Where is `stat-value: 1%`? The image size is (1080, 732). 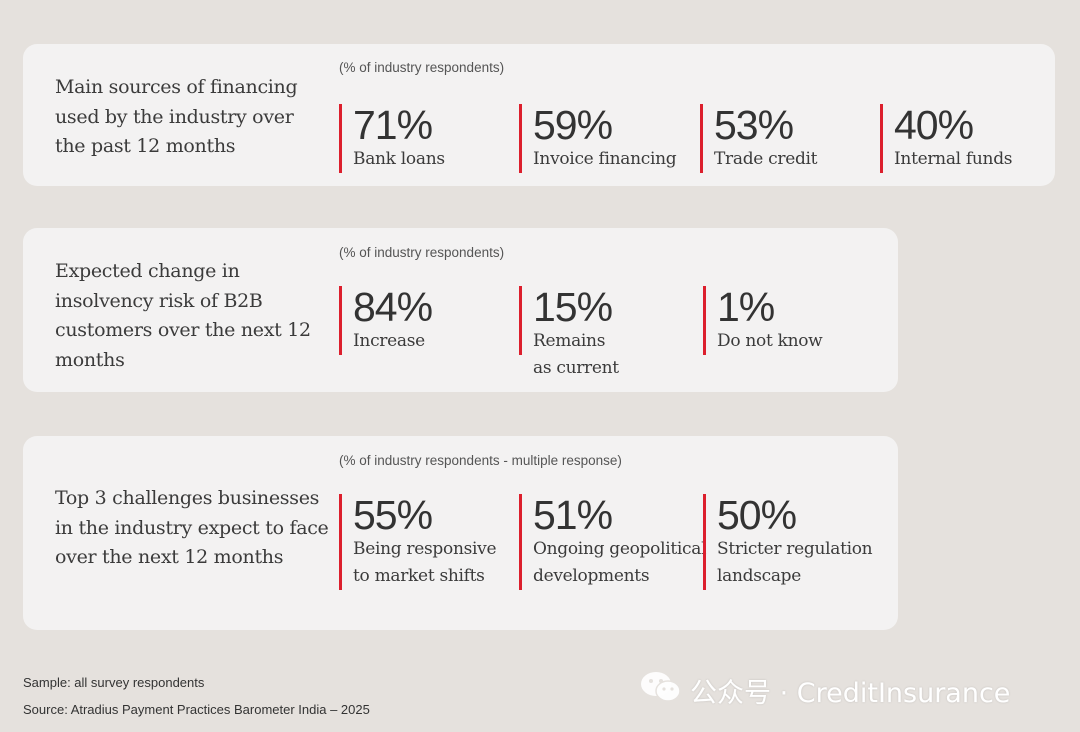
stat-value: 1% is located at coordinates (746, 307).